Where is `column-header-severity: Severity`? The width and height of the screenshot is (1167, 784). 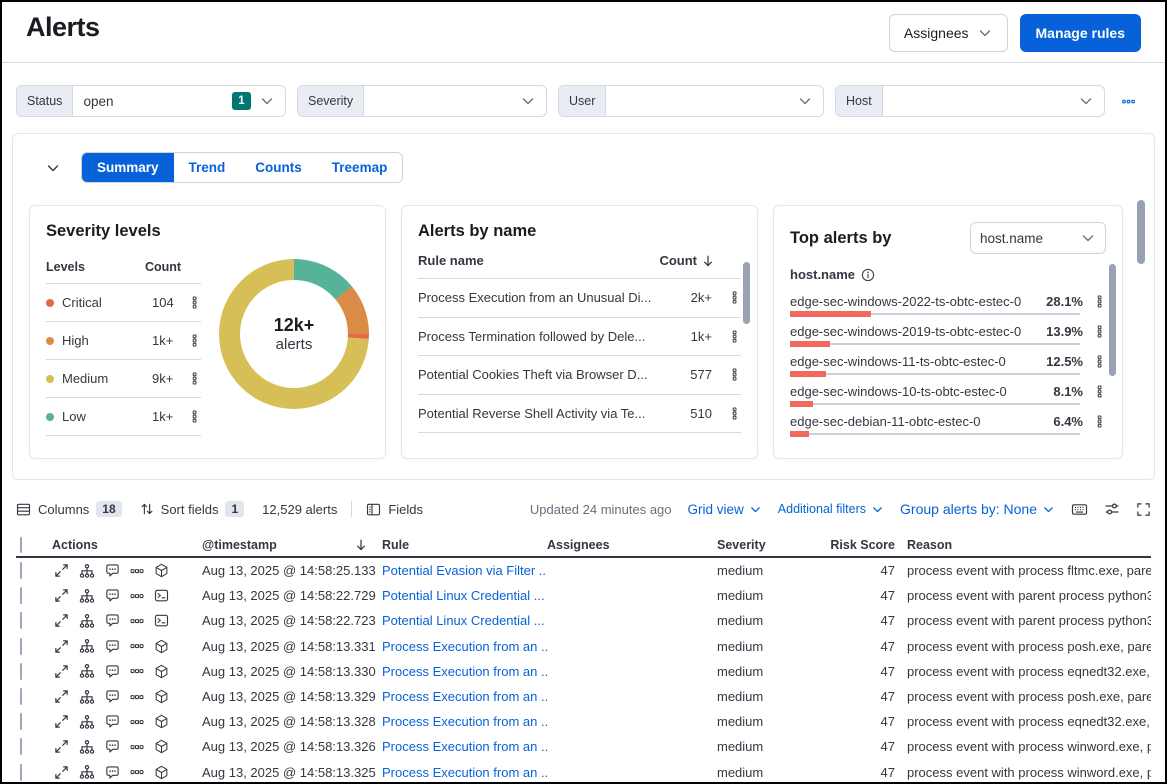 column-header-severity: Severity is located at coordinates (741, 545).